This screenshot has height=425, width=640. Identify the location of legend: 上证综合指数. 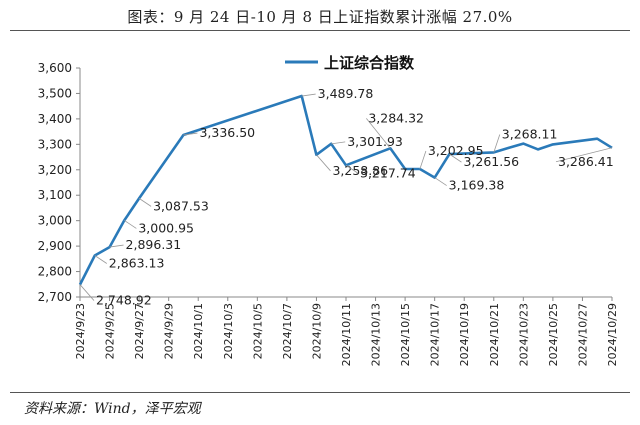
(350, 63).